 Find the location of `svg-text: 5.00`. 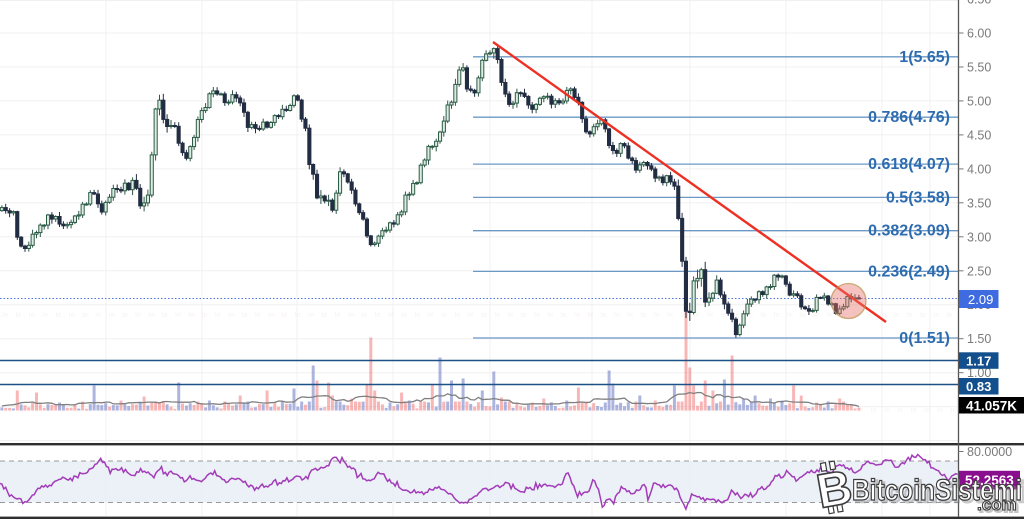

svg-text: 5.00 is located at coordinates (979, 101).